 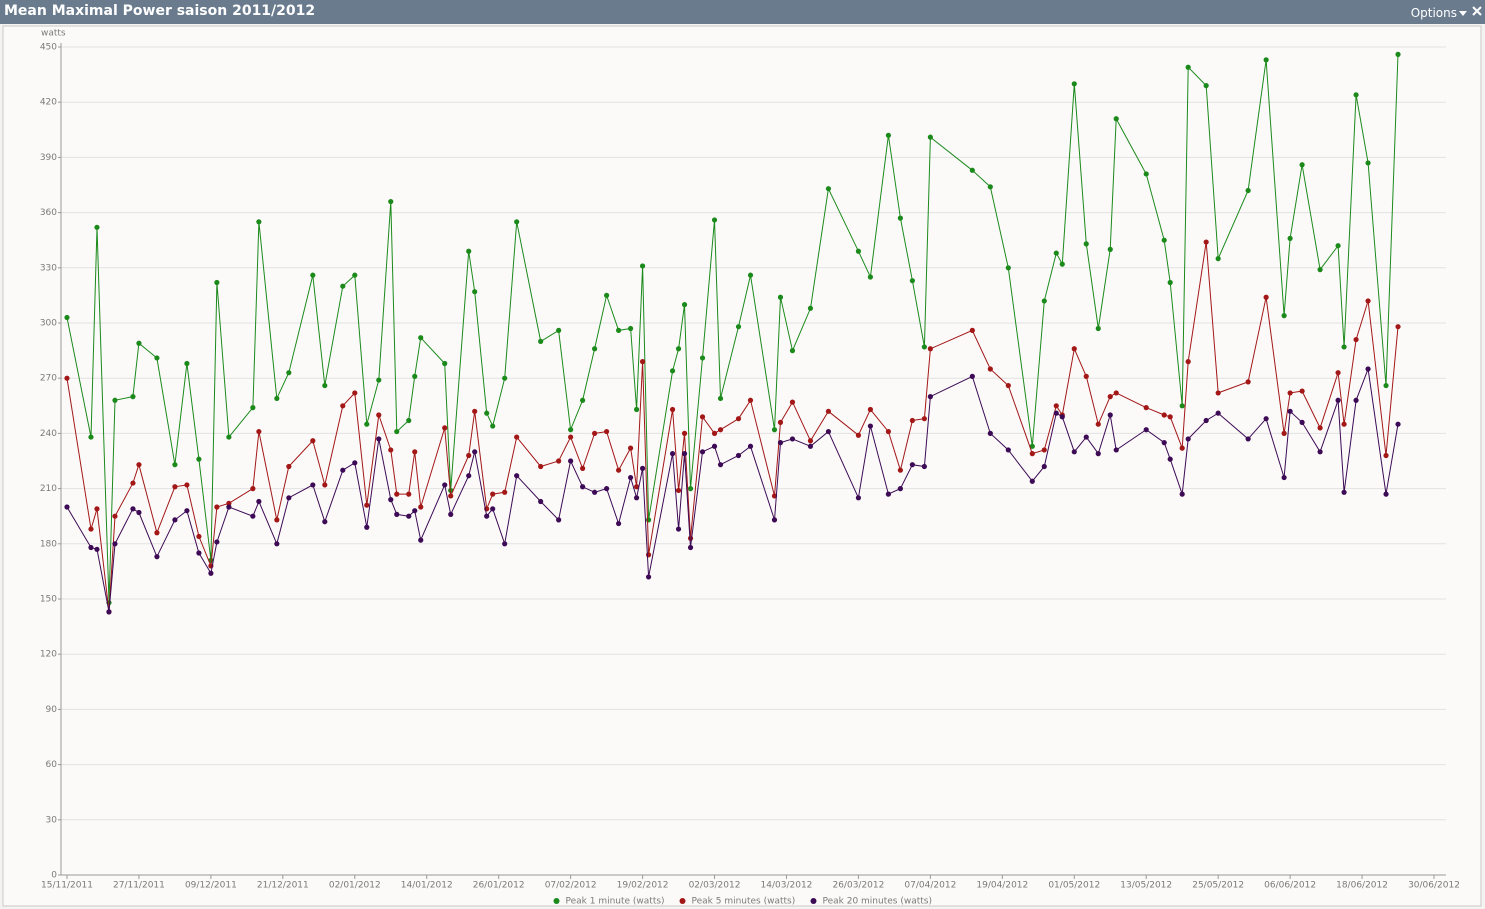 I want to click on y-tick-label: 450, so click(x=48, y=48).